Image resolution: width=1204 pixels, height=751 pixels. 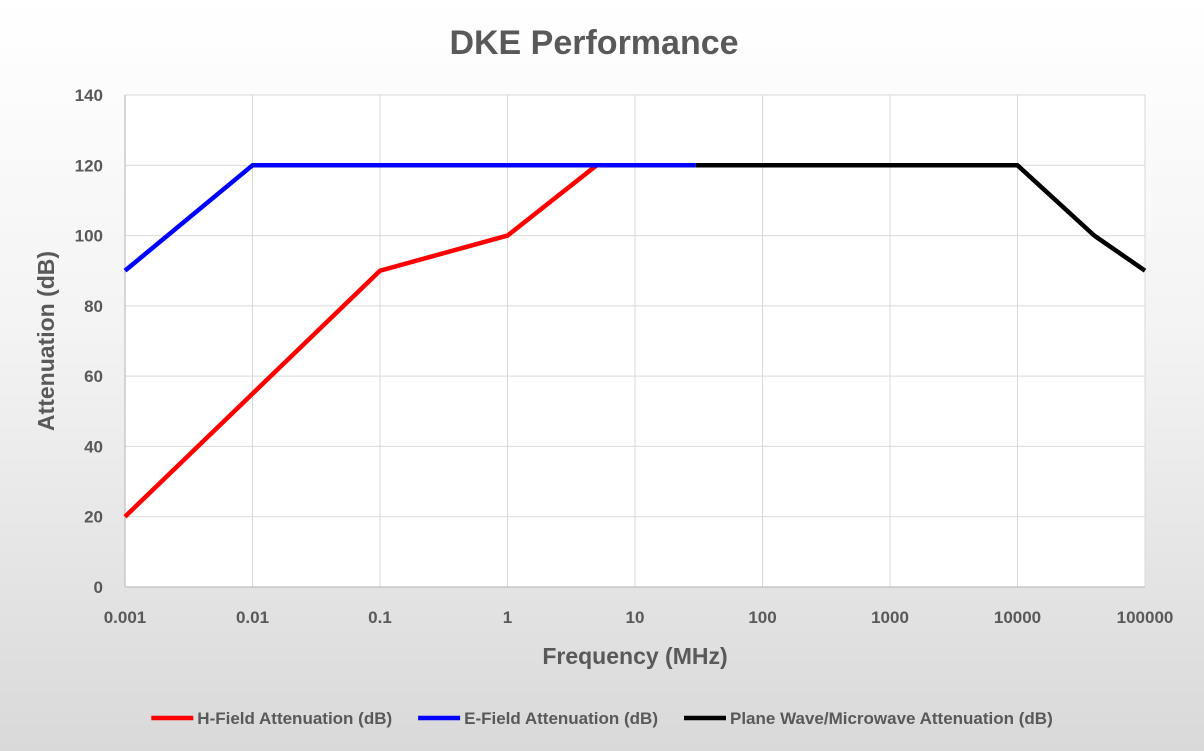 What do you see at coordinates (762, 617) in the screenshot?
I see `x-tick-label: 100` at bounding box center [762, 617].